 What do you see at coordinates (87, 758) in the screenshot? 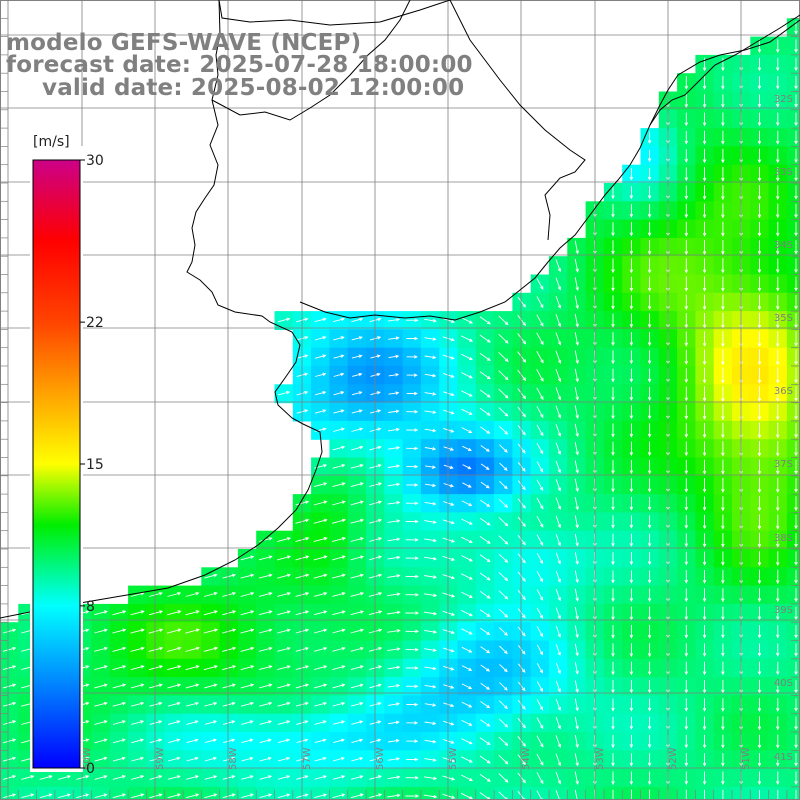
I see `lon-label: 60W` at bounding box center [87, 758].